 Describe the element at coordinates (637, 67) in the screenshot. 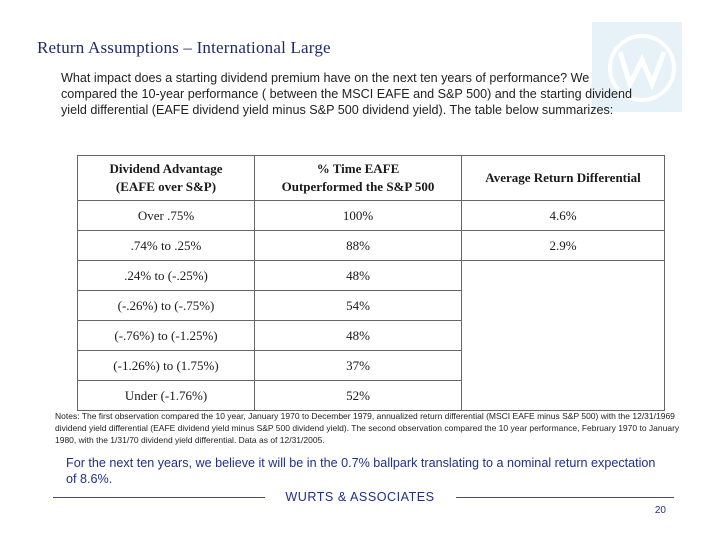

I see `w-logo-icon` at that location.